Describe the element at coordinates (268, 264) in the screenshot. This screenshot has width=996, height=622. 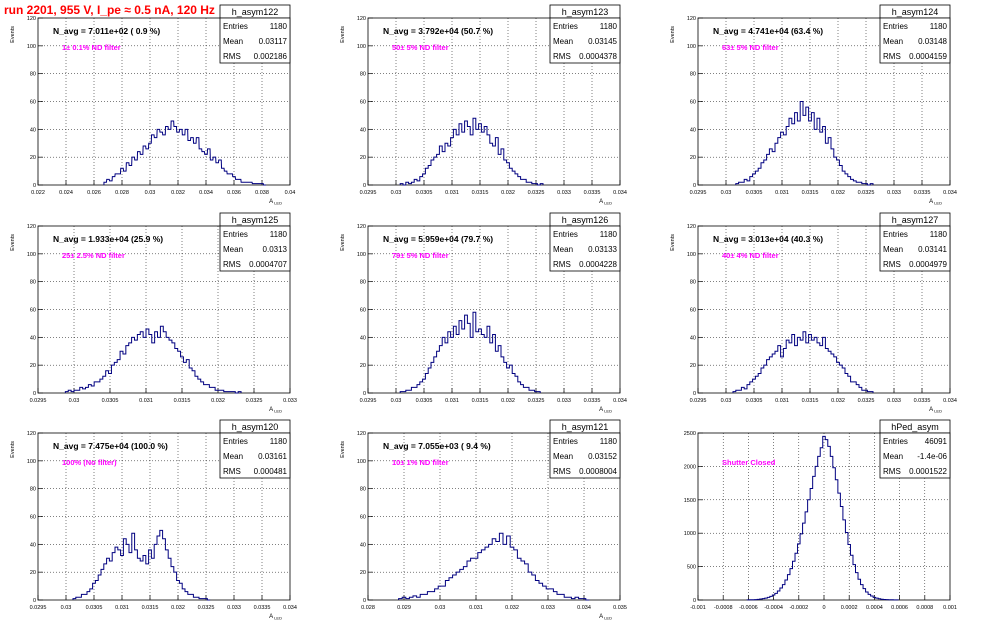
I see `stats-value: 0.0004707` at that location.